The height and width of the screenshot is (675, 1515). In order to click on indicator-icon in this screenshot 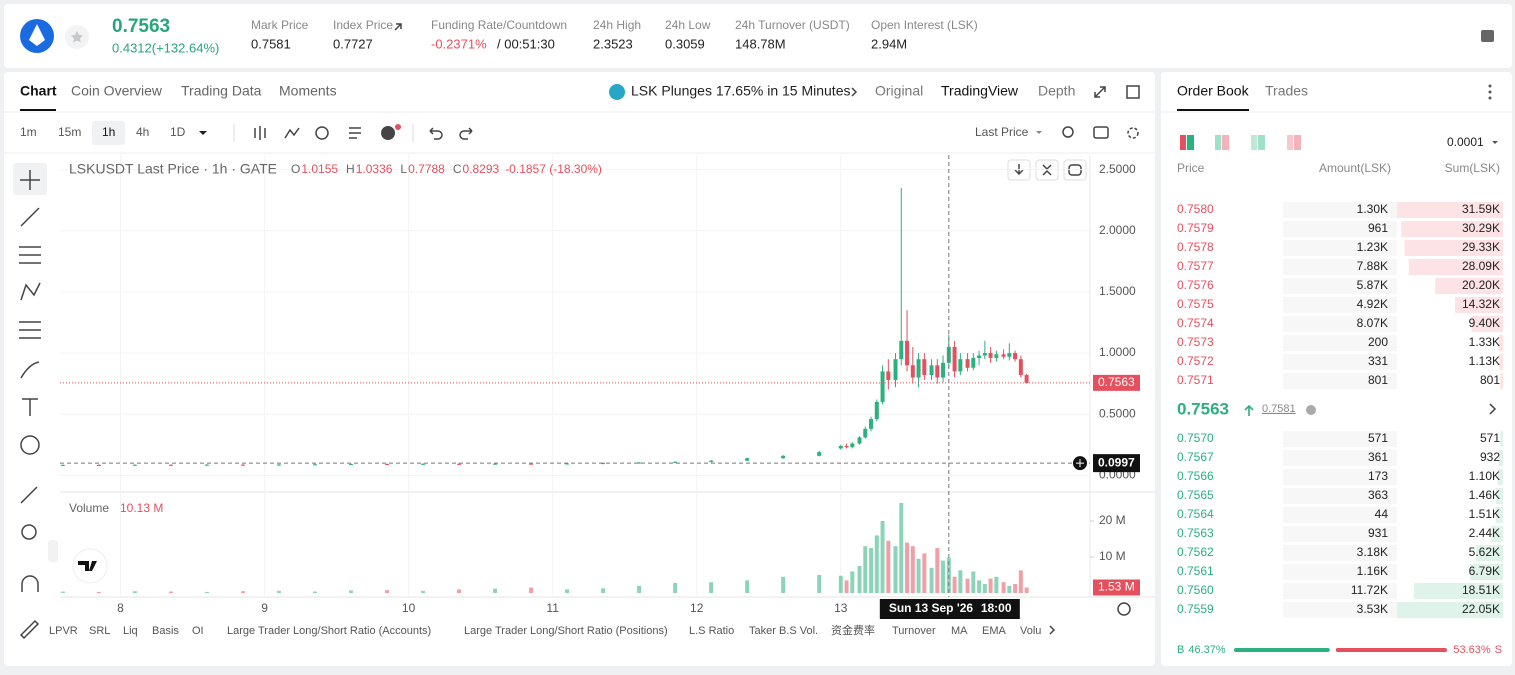, I will do `click(292, 133)`.